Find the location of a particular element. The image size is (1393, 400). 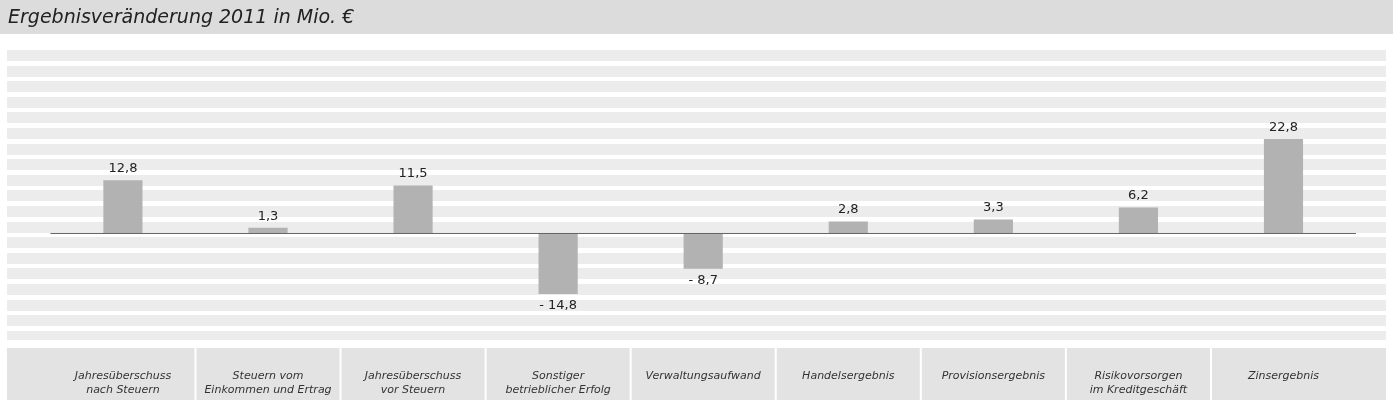

x-tick-label: Zinsergebnis is located at coordinates (1283, 376).